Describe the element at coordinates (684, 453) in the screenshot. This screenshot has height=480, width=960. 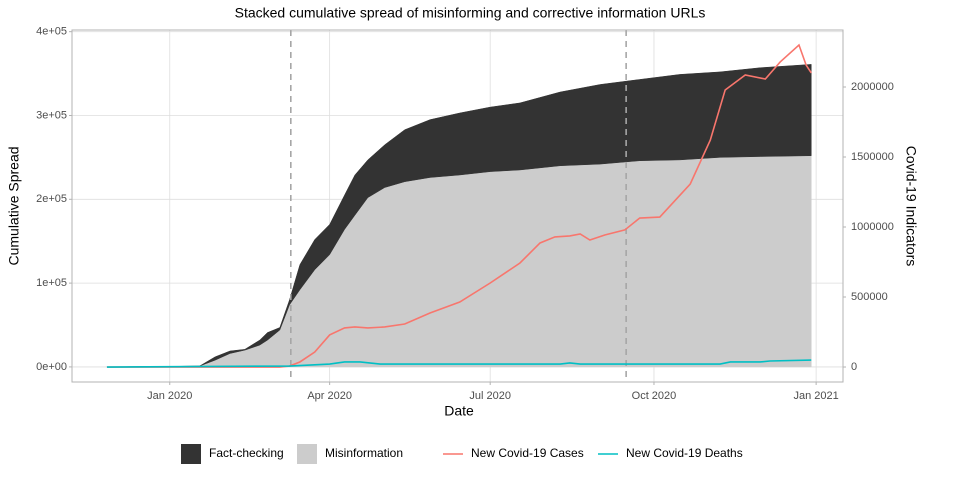
I see `legend-label: New Covid-19 Deaths` at that location.